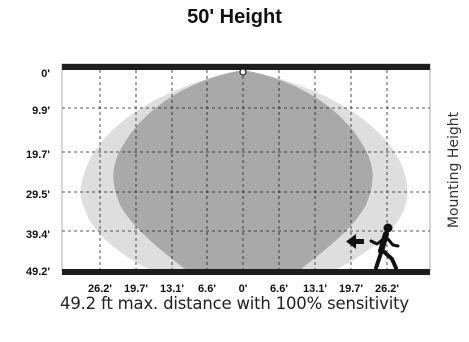 This screenshot has width=469, height=342. Describe the element at coordinates (243, 289) in the screenshot. I see `x-tick-label: 0'` at that location.